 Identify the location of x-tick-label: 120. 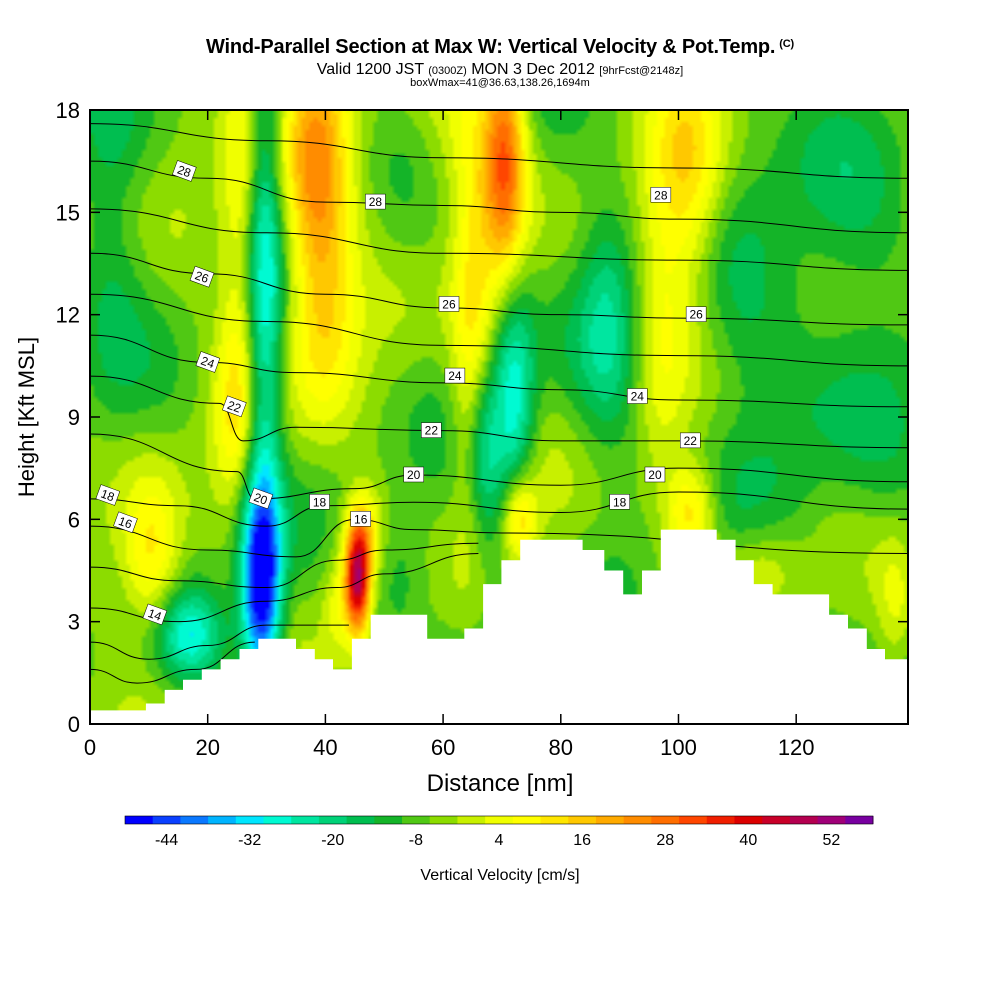
(796, 747).